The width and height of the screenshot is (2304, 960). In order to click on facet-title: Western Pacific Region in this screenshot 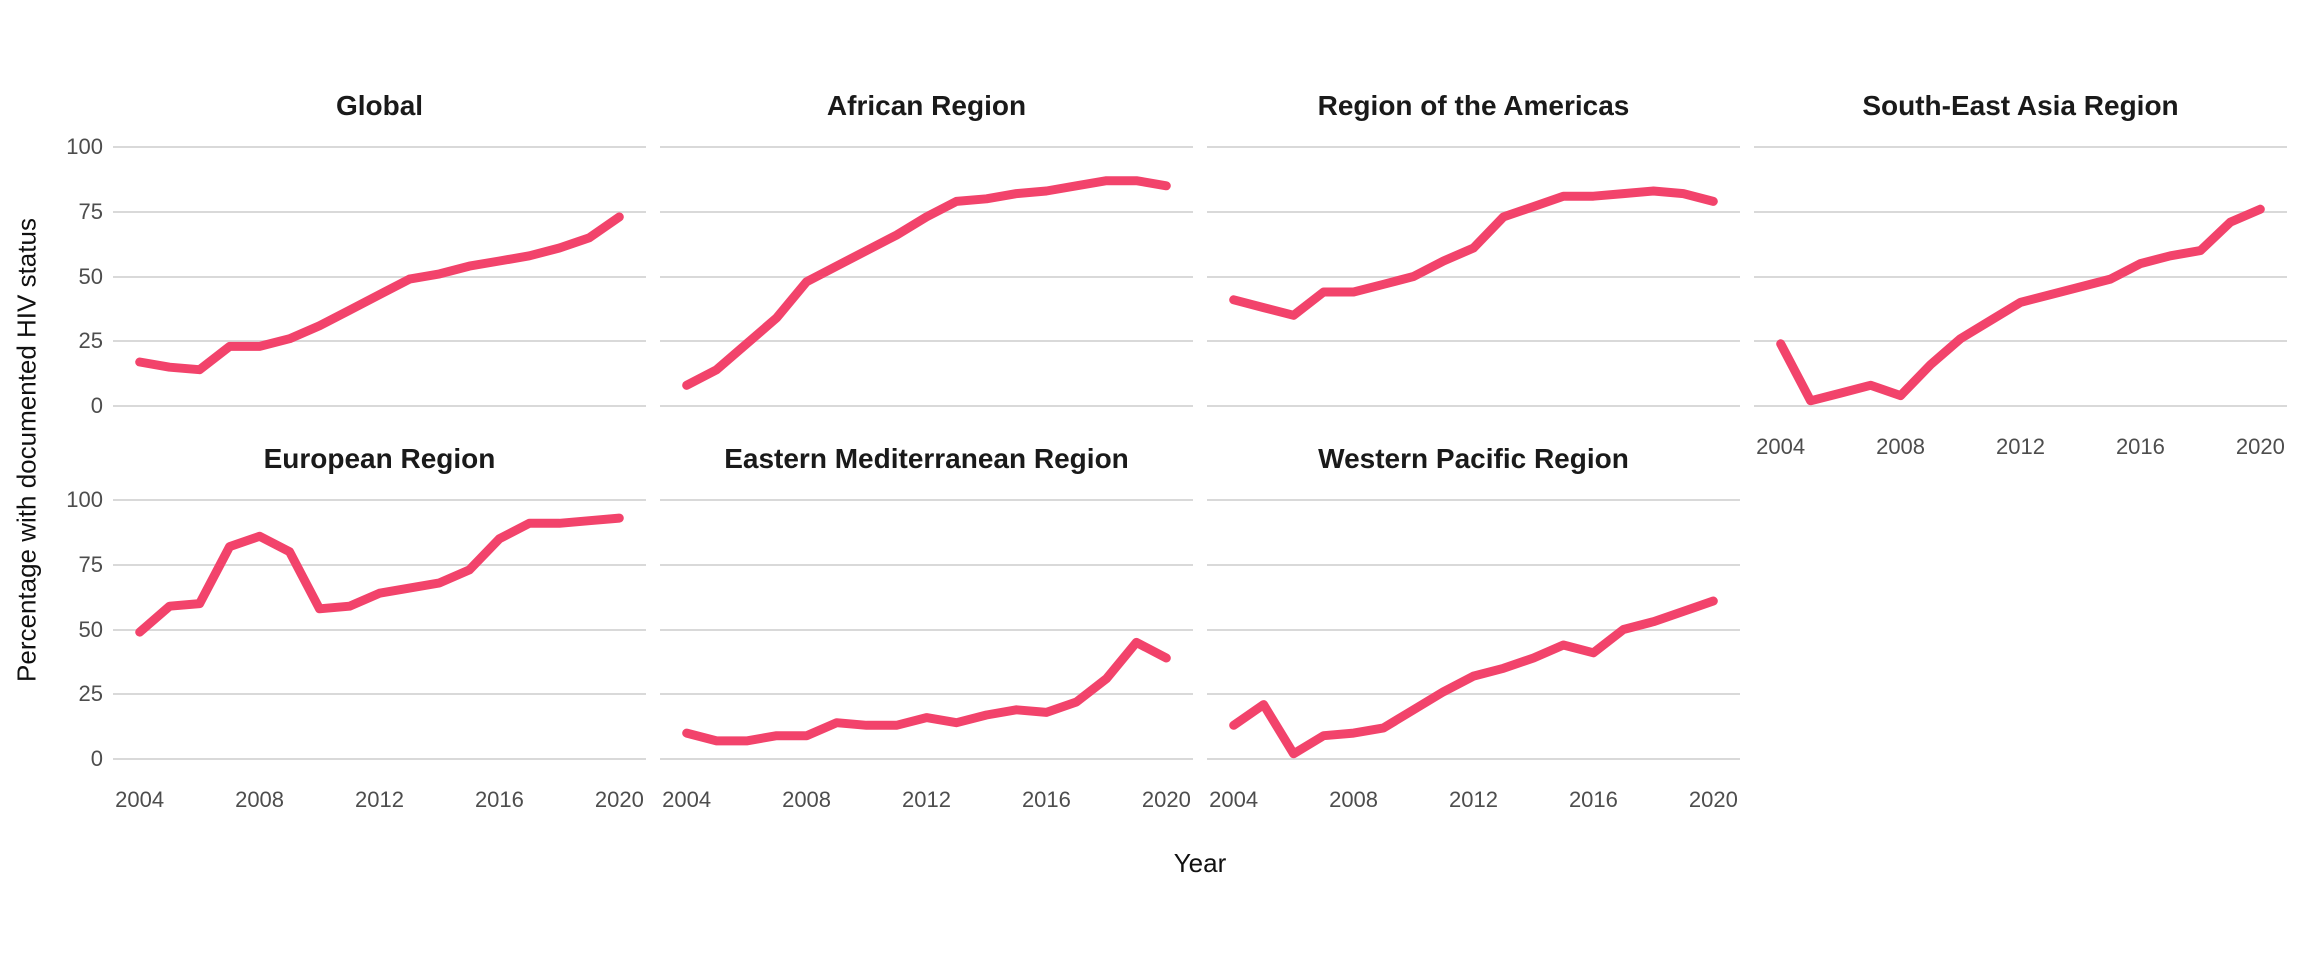, I will do `click(1473, 458)`.